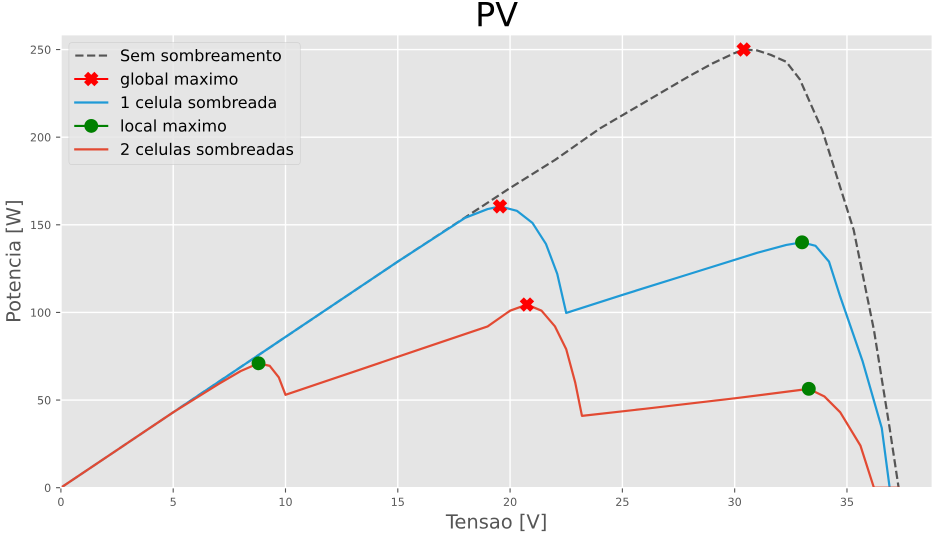 The image size is (937, 533). Describe the element at coordinates (40, 312) in the screenshot. I see `y-tick-label: 100` at that location.